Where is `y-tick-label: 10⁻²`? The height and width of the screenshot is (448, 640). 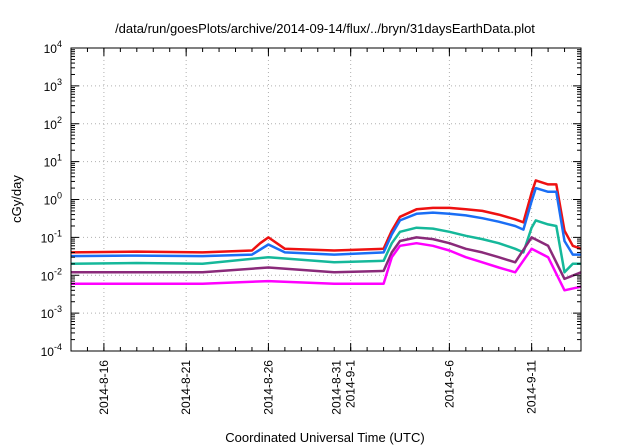
y-tick-label: 10⁻² is located at coordinates (51, 274).